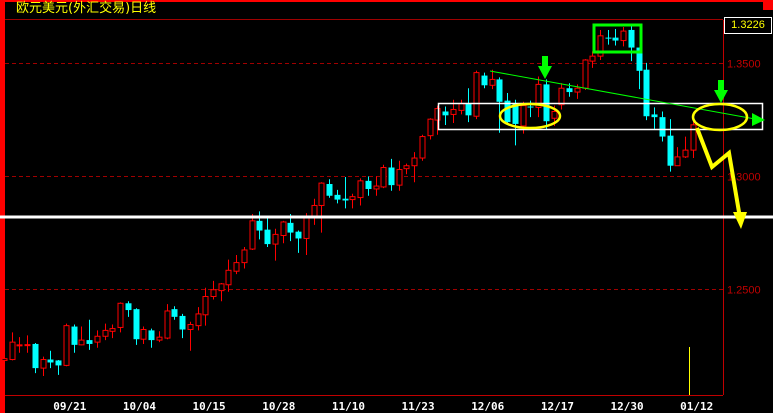  I want to click on highlight-ellipse, so click(530, 116).